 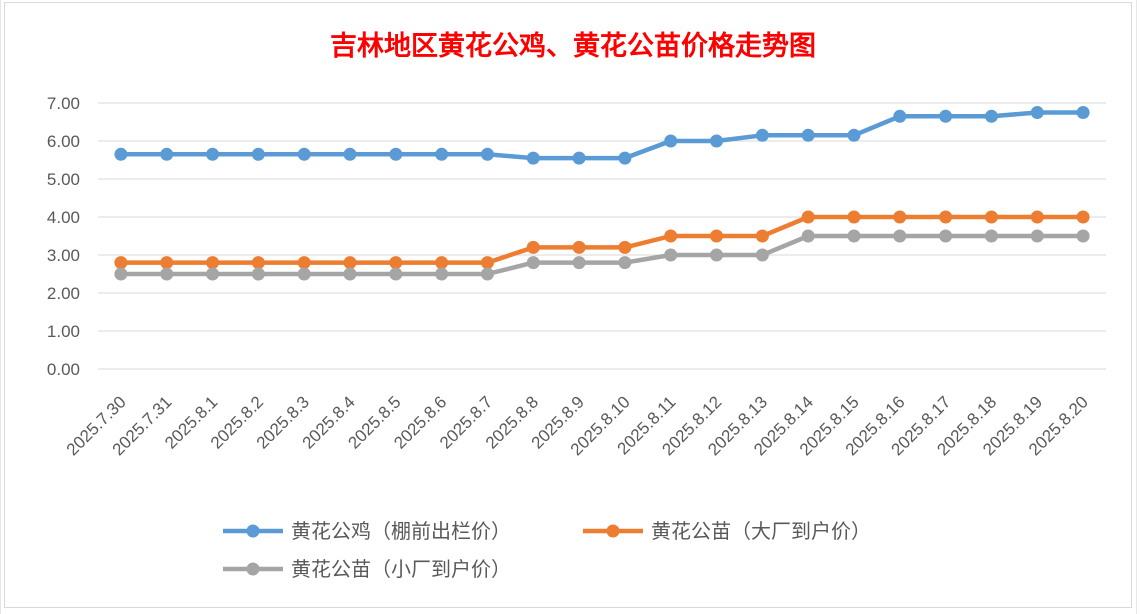 I want to click on y-tick-label: 5.00, so click(x=63, y=179).